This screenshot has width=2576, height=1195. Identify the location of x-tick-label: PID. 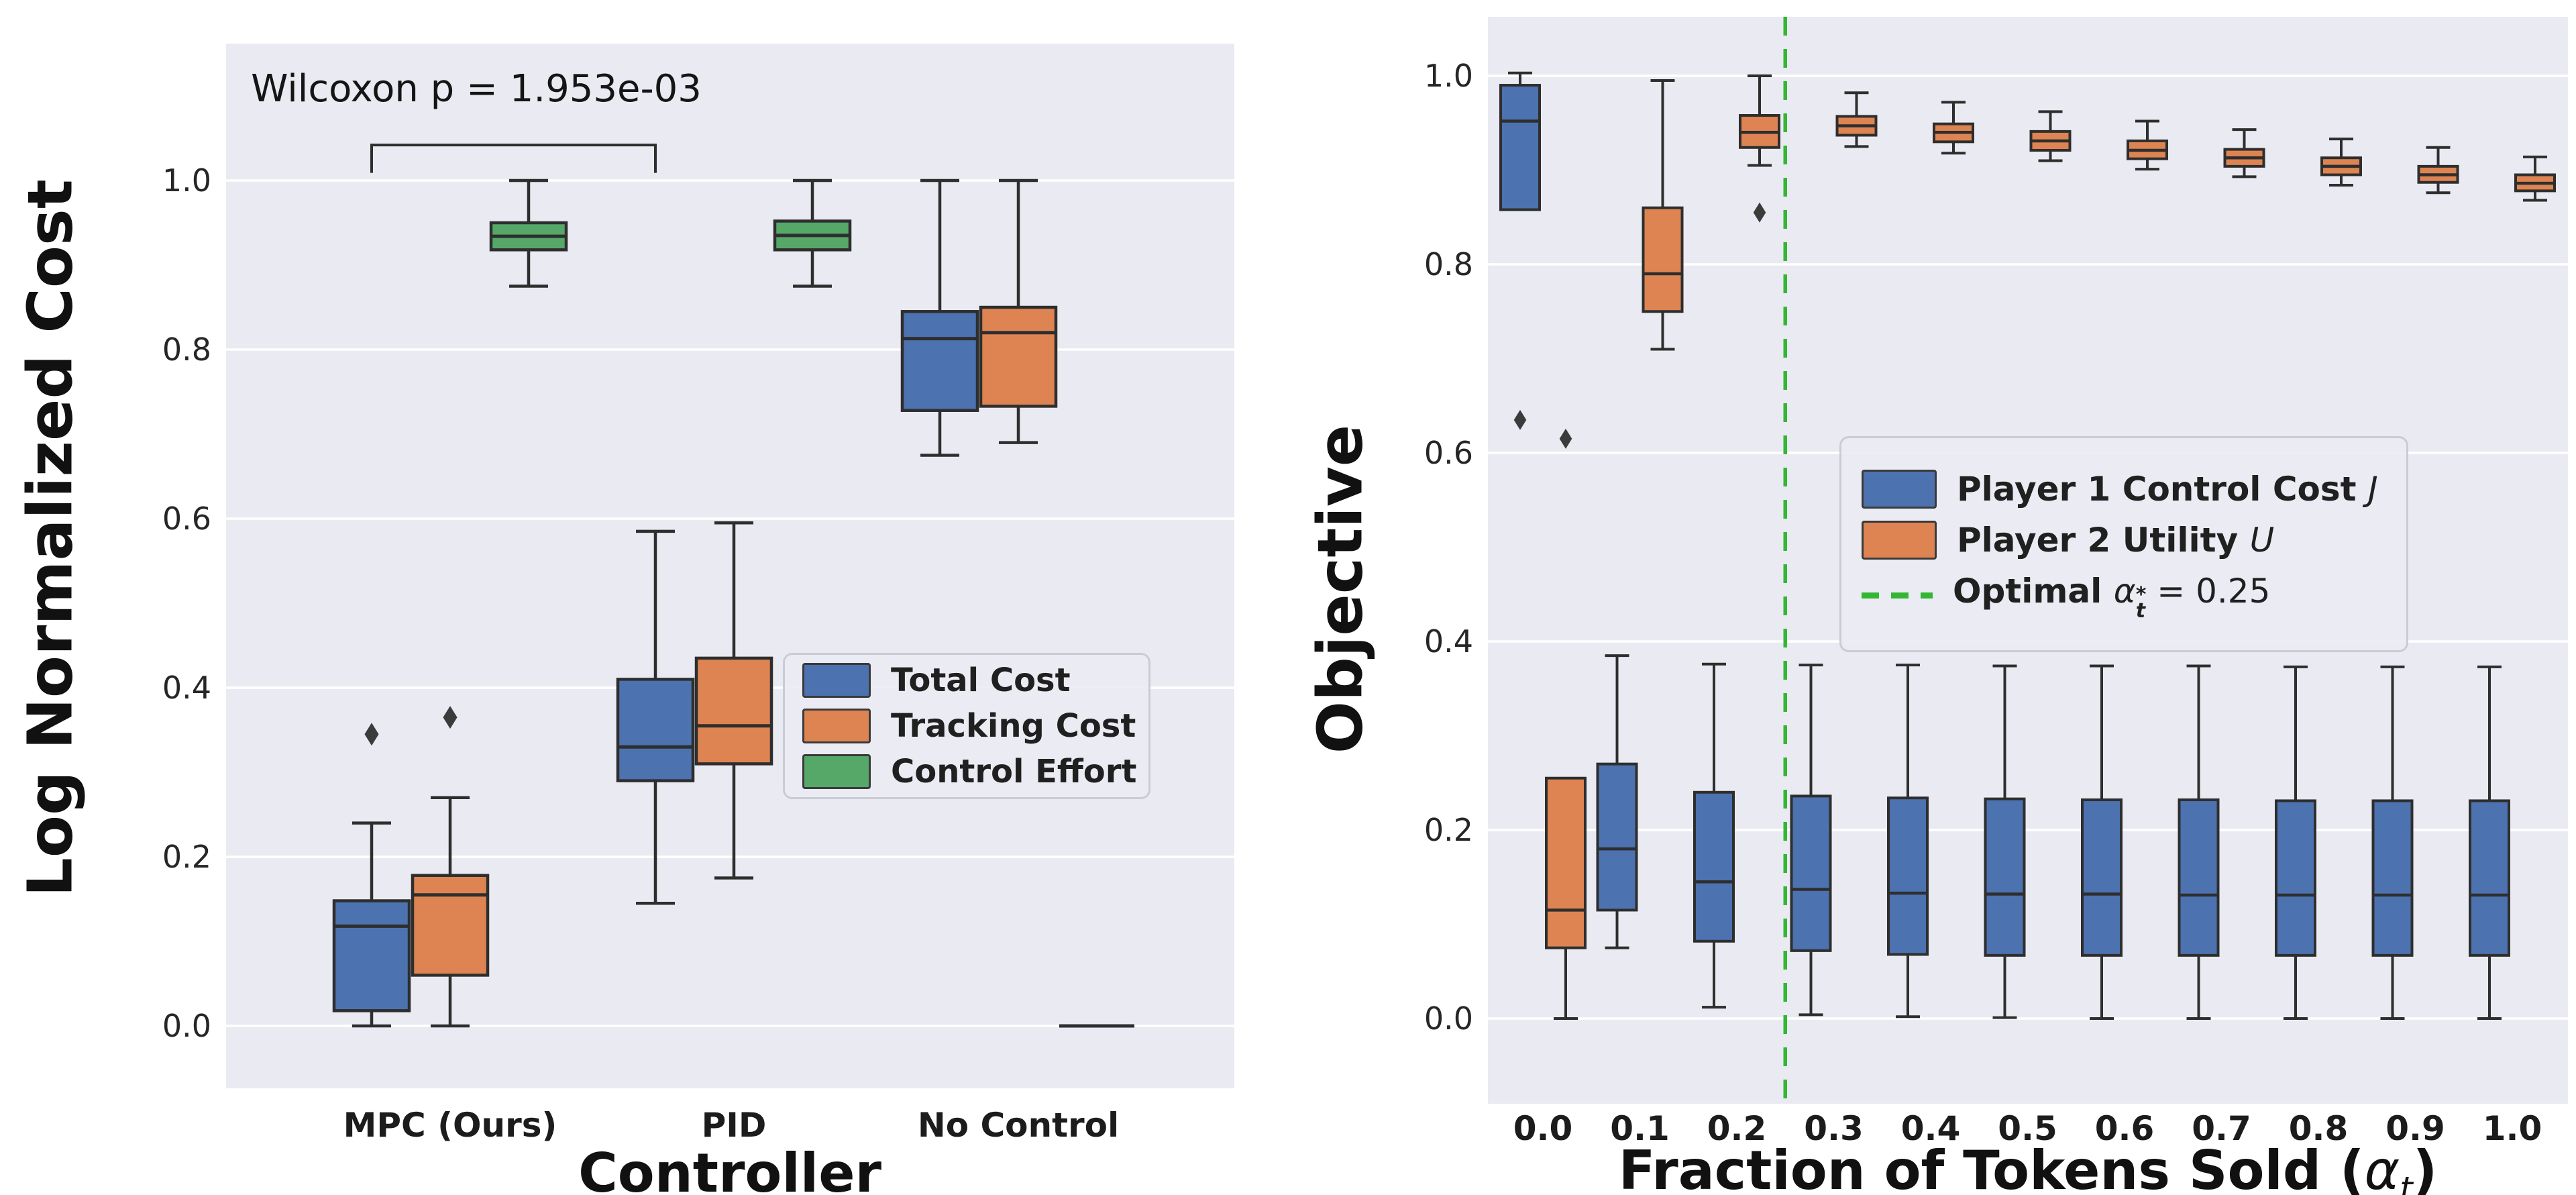
(734, 1125).